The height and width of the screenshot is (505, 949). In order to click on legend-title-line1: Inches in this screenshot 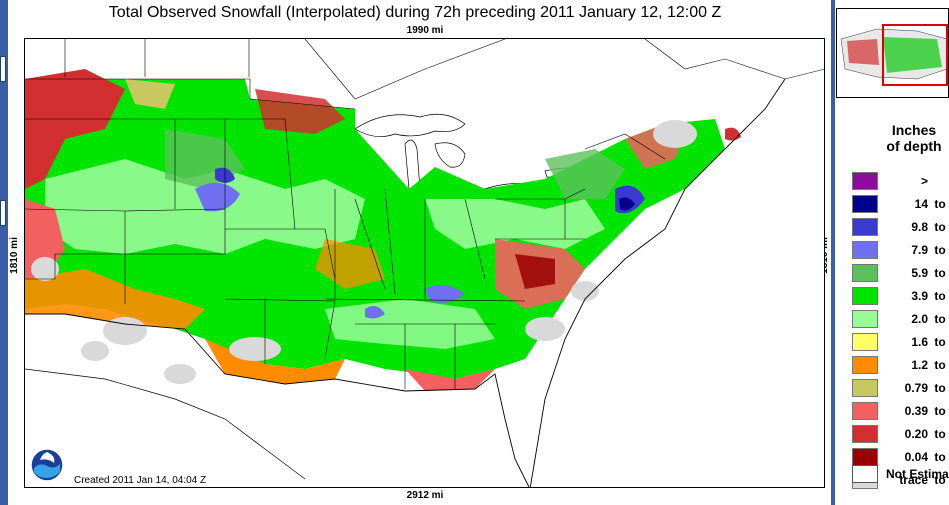, I will do `click(914, 130)`.